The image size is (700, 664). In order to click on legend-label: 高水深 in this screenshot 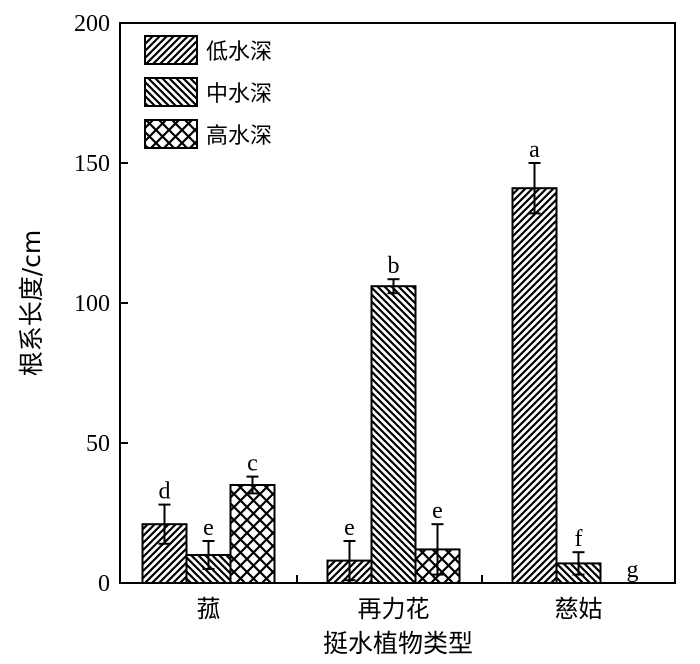, I will do `click(239, 136)`.